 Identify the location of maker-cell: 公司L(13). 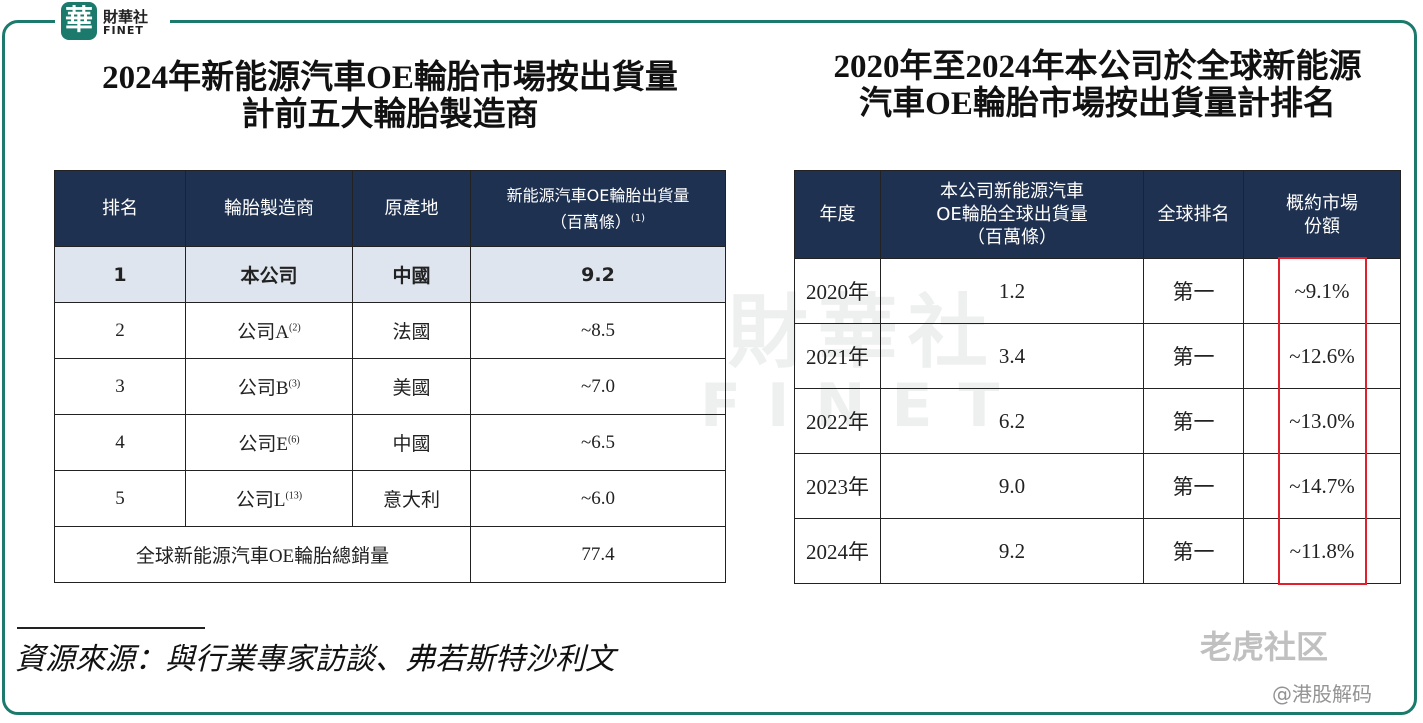
(269, 498).